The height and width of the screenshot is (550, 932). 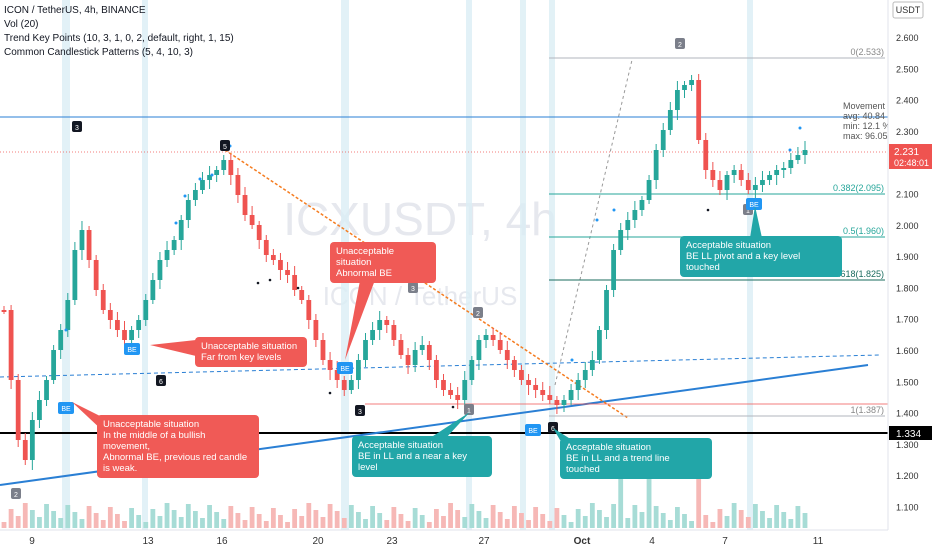 What do you see at coordinates (910, 433) in the screenshot?
I see `level-price-tag` at bounding box center [910, 433].